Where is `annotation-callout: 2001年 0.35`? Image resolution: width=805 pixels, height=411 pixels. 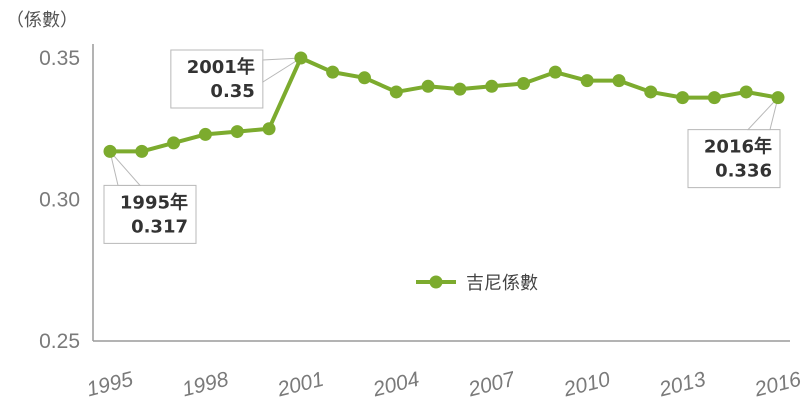 annotation-callout: 2001年 0.35 is located at coordinates (236, 79).